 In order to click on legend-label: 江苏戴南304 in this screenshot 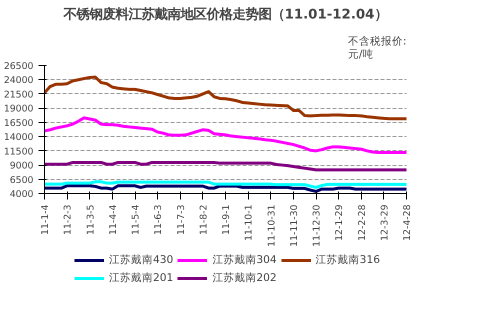, I will do `click(244, 260)`.